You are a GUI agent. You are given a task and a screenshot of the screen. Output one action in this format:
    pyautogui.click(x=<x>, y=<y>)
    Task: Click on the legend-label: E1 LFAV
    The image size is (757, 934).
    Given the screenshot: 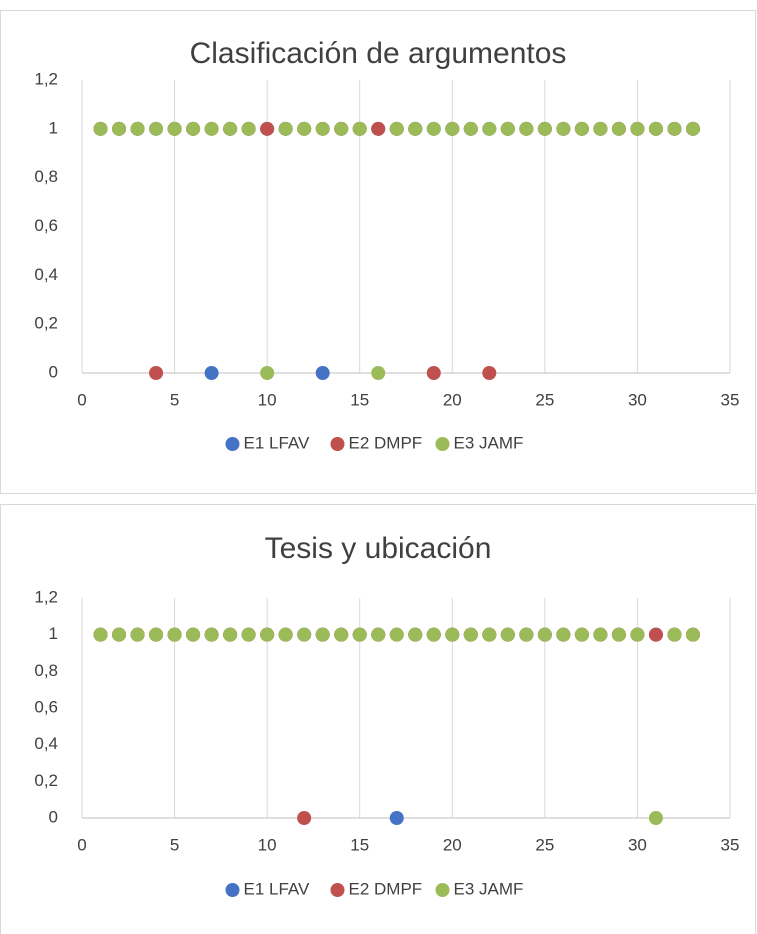 What is the action you would take?
    pyautogui.click(x=277, y=442)
    